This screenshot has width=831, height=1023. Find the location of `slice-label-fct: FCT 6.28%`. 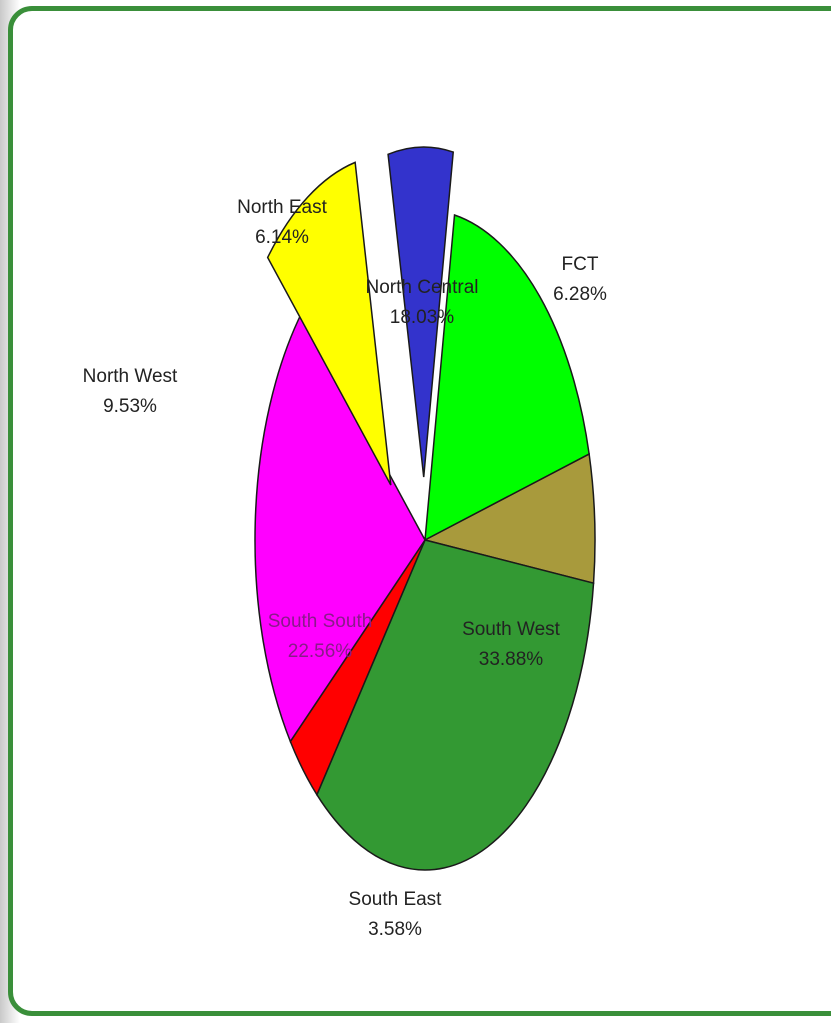

slice-label-fct: FCT 6.28% is located at coordinates (580, 279).